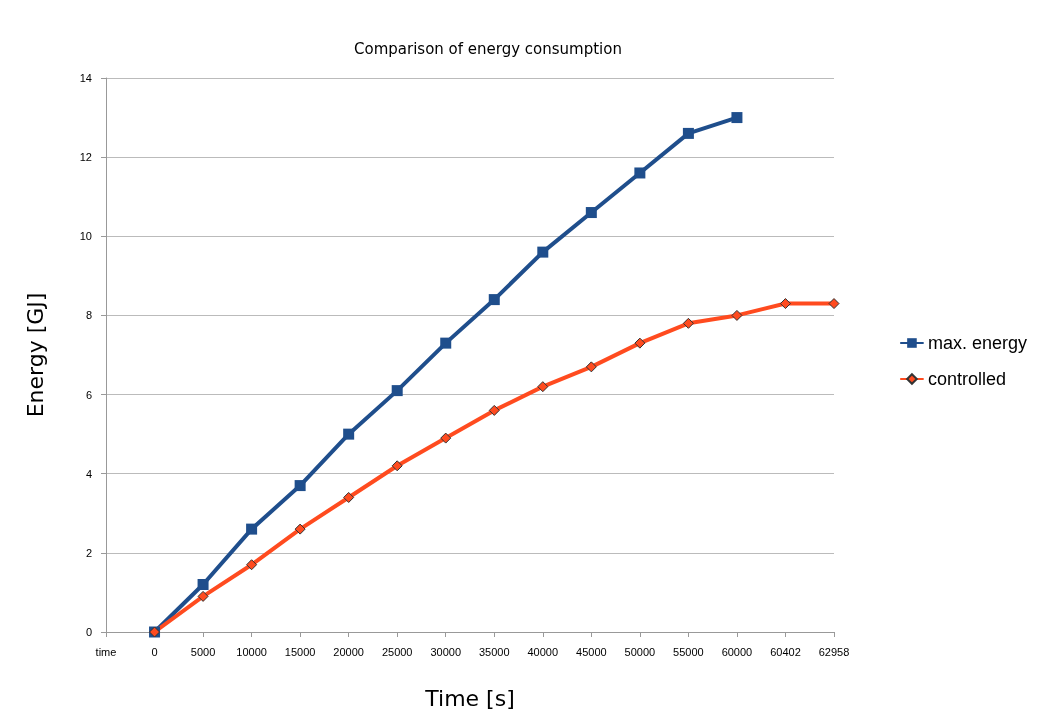 This screenshot has height=722, width=1050. Describe the element at coordinates (251, 651) in the screenshot. I see `x-tick-label: 10000` at that location.